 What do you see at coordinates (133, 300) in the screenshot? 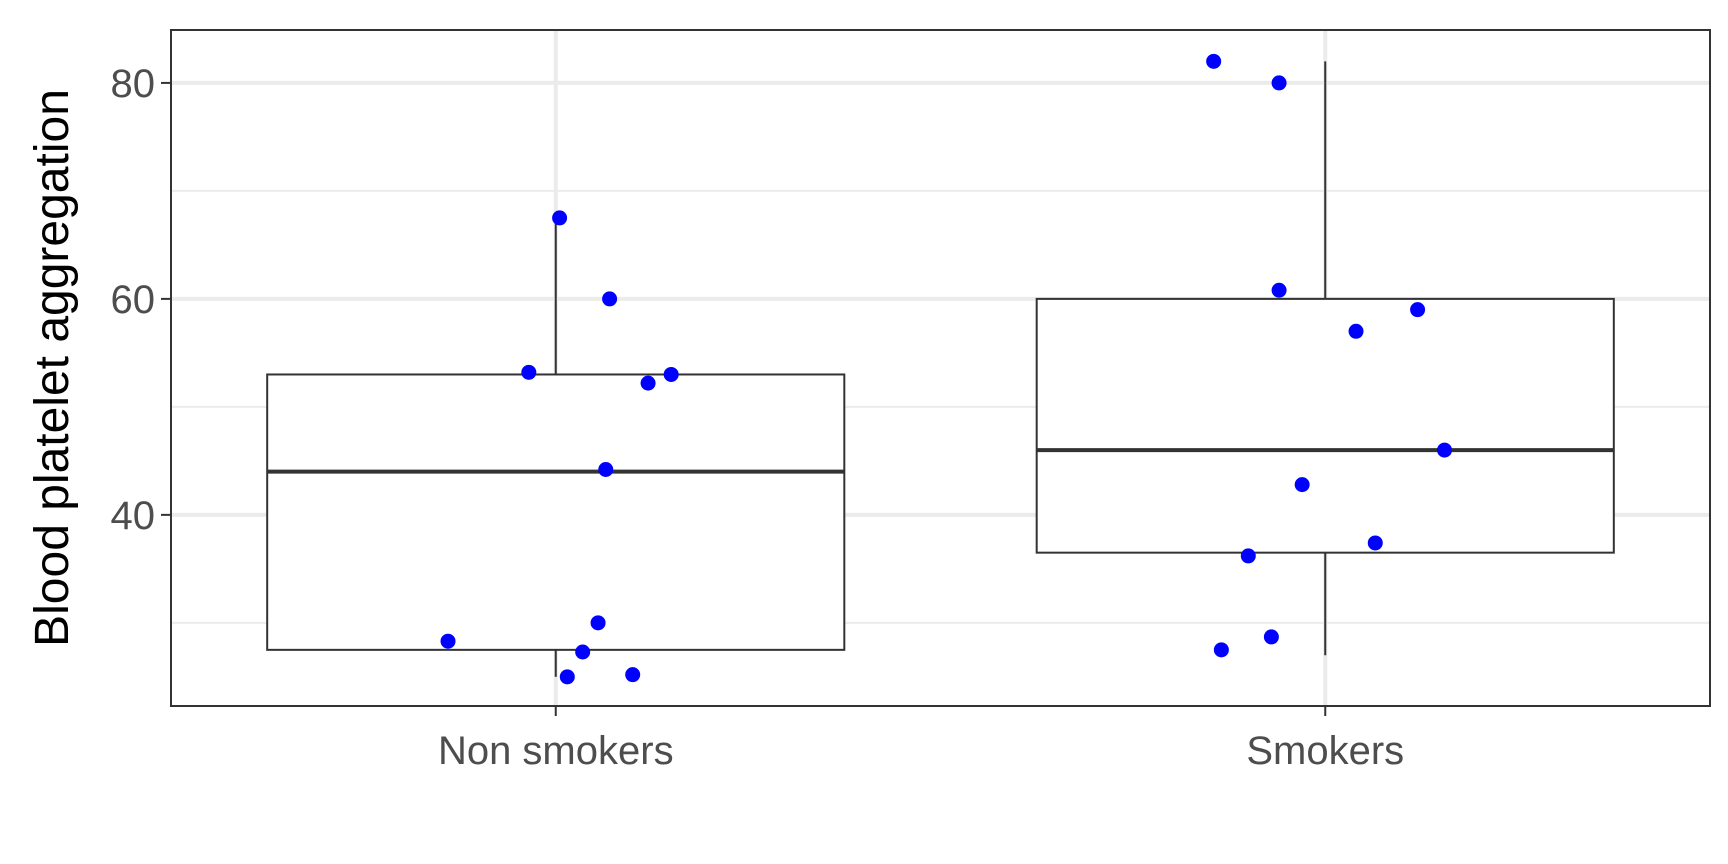
I see `y-tick-label: 60` at bounding box center [133, 300].